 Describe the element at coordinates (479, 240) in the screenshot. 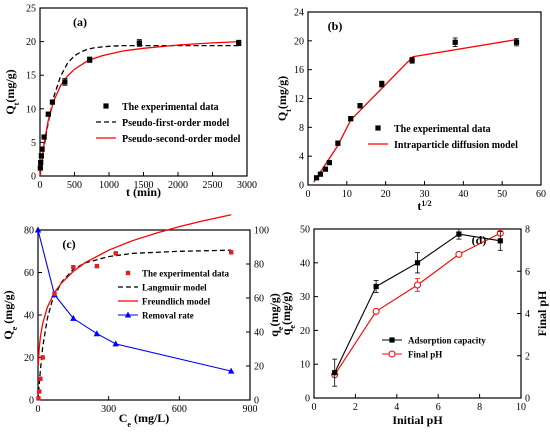

I see `panel-label: (d)` at that location.